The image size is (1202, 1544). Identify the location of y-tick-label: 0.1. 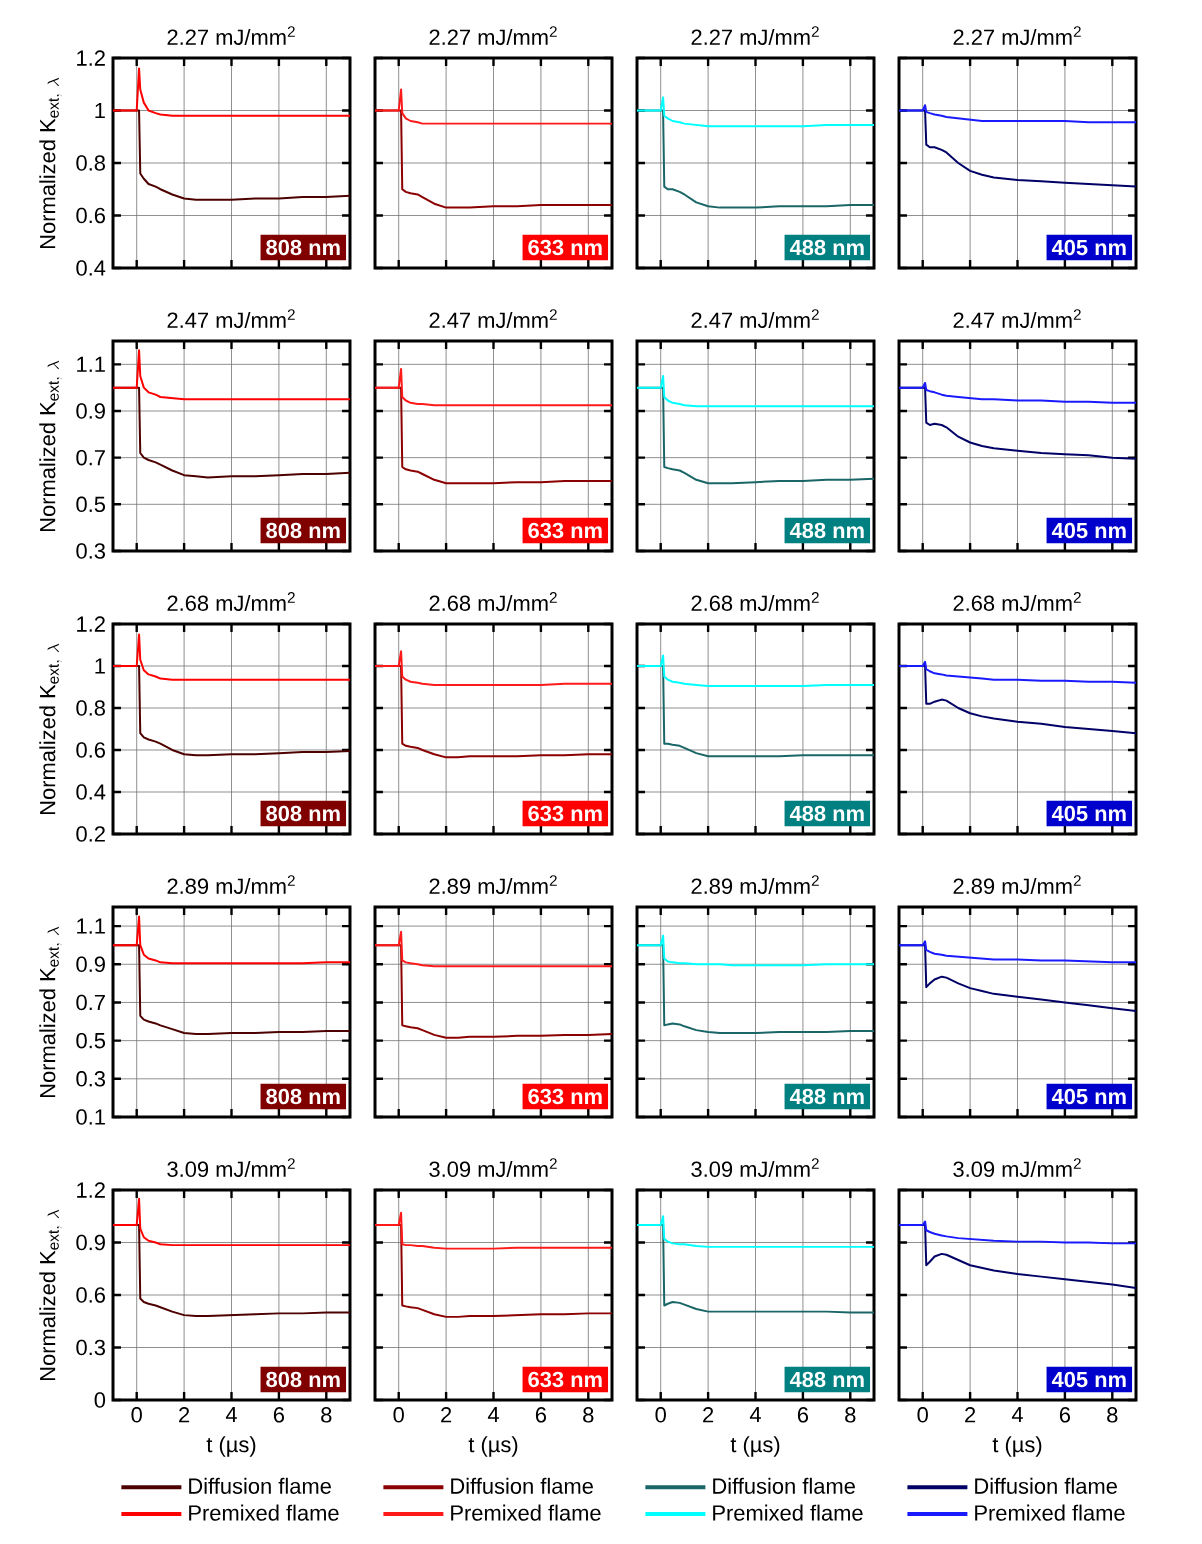
(90, 1117).